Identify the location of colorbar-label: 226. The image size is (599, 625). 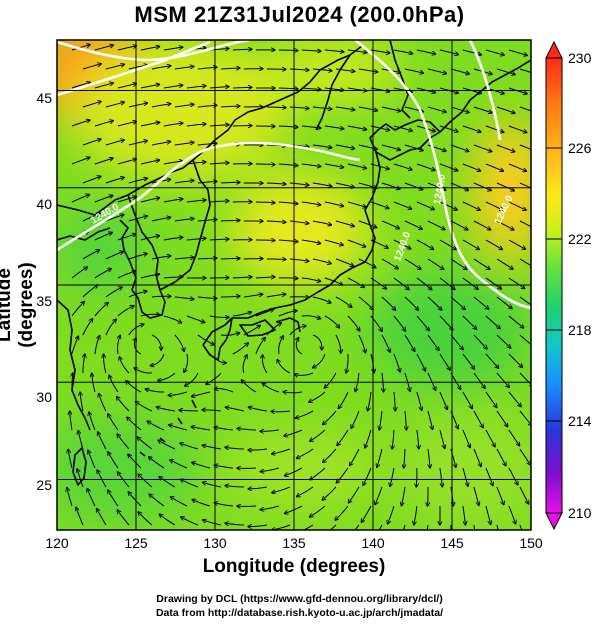
(580, 148).